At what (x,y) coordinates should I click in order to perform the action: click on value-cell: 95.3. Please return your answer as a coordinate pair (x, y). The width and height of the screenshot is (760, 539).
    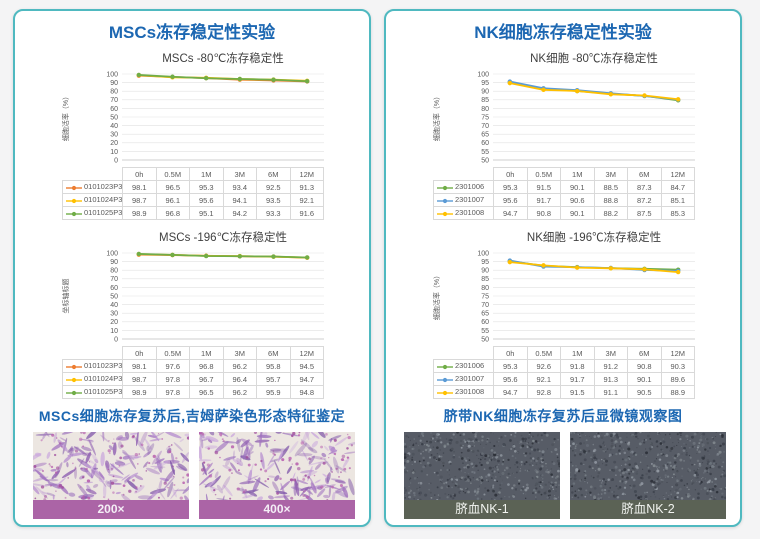
    Looking at the image, I should click on (510, 366).